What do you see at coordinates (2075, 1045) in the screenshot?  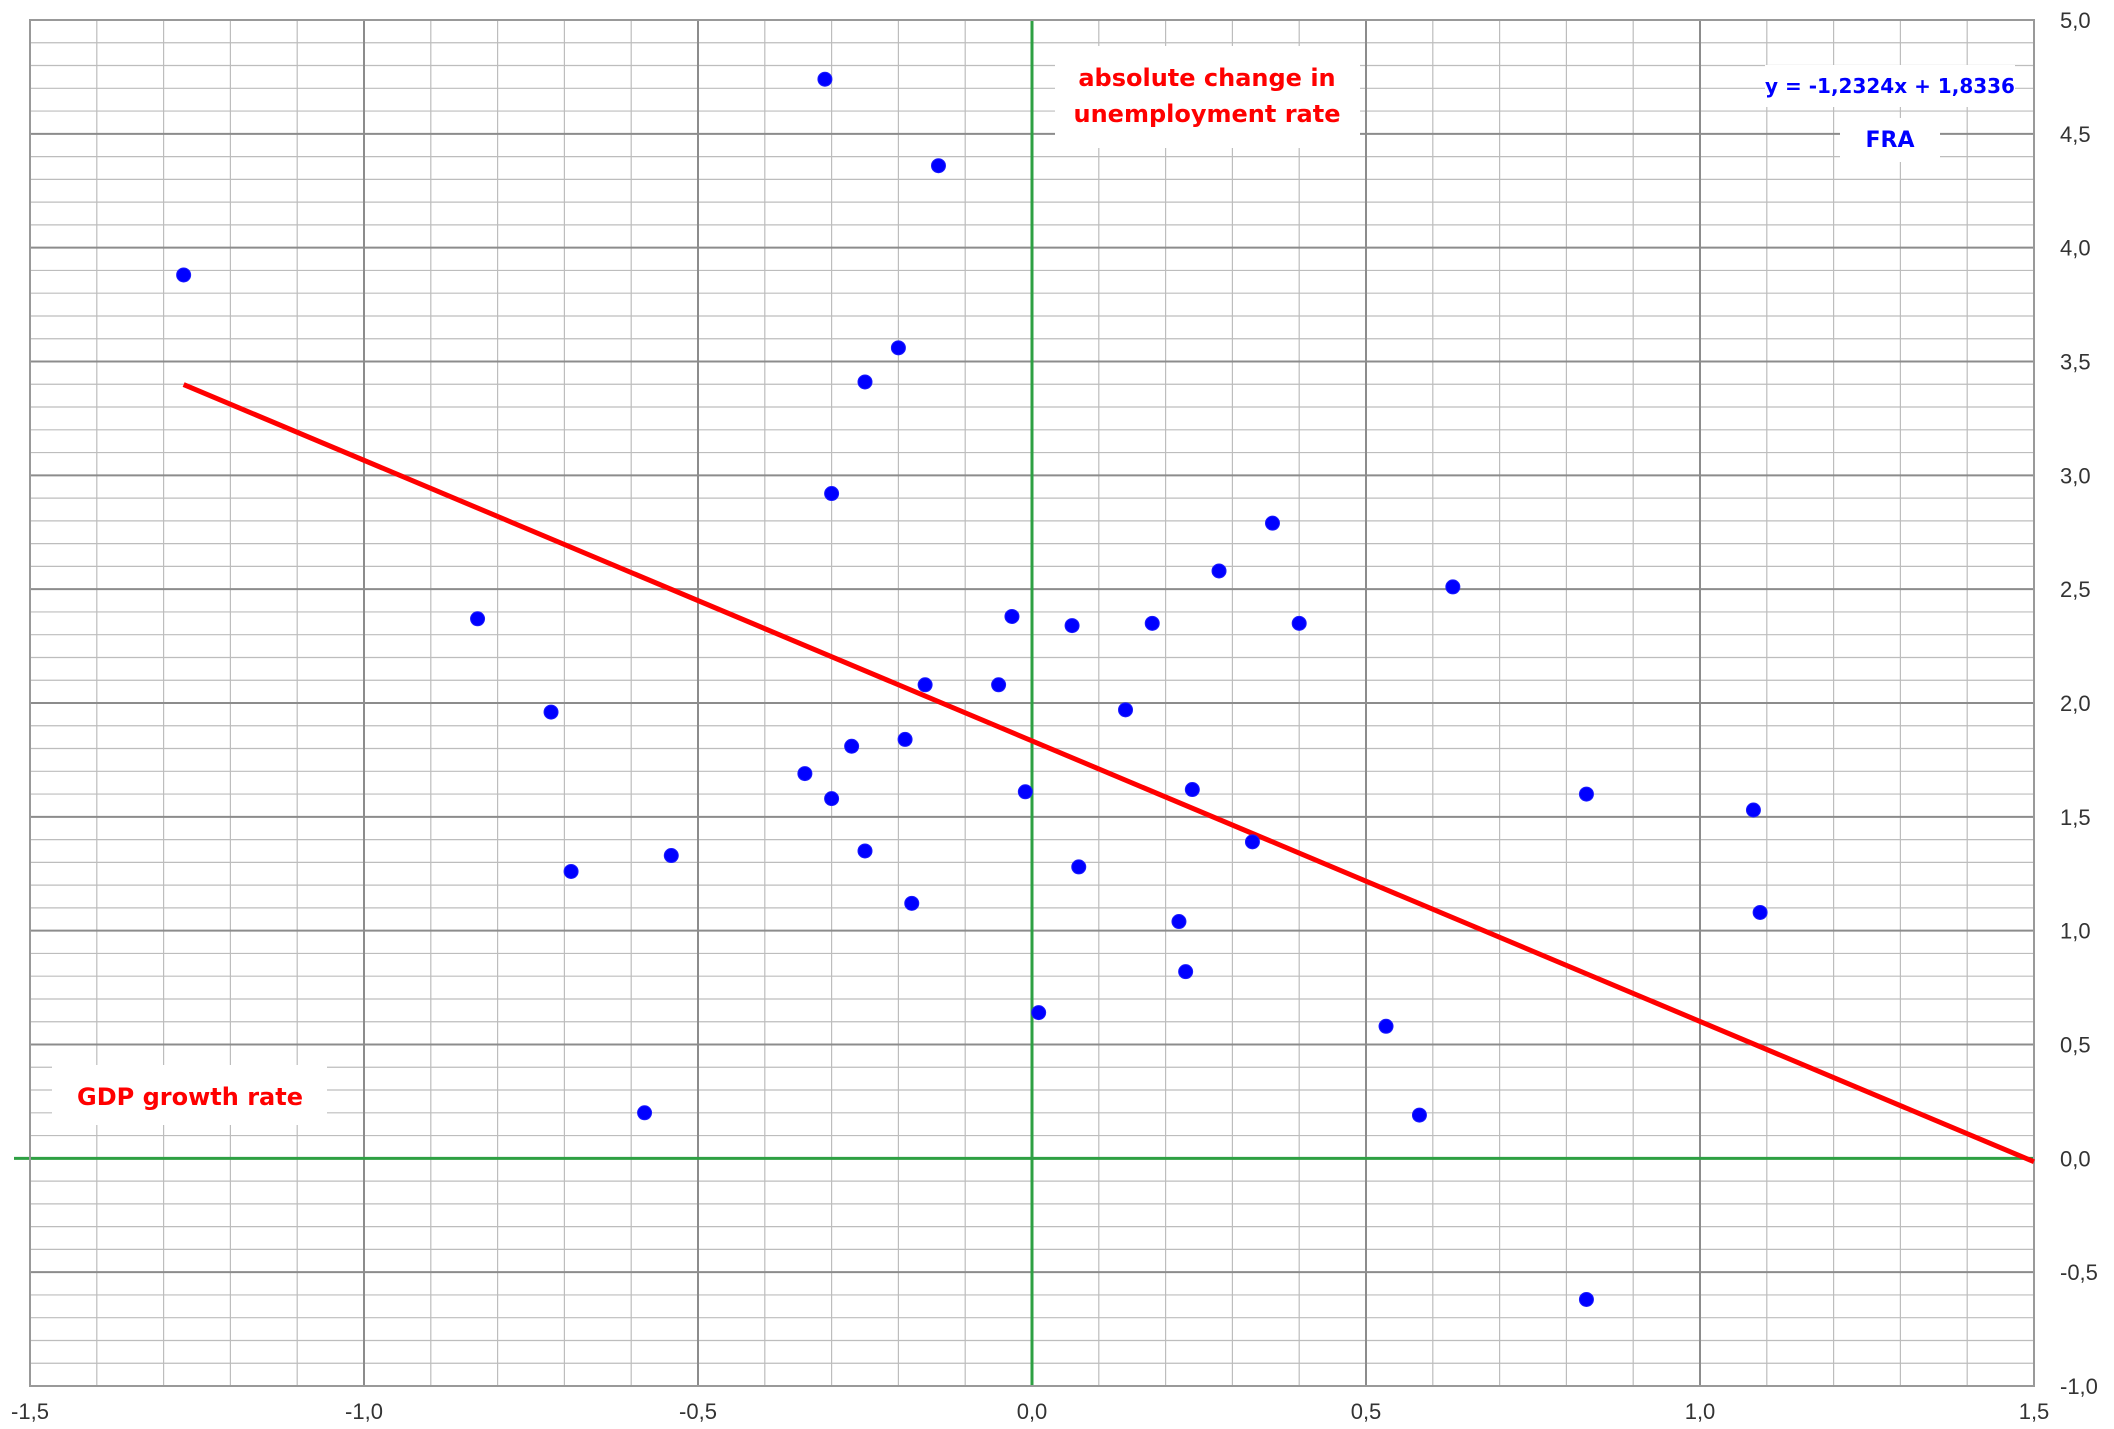 I see `y-tick-label: 0,5` at bounding box center [2075, 1045].